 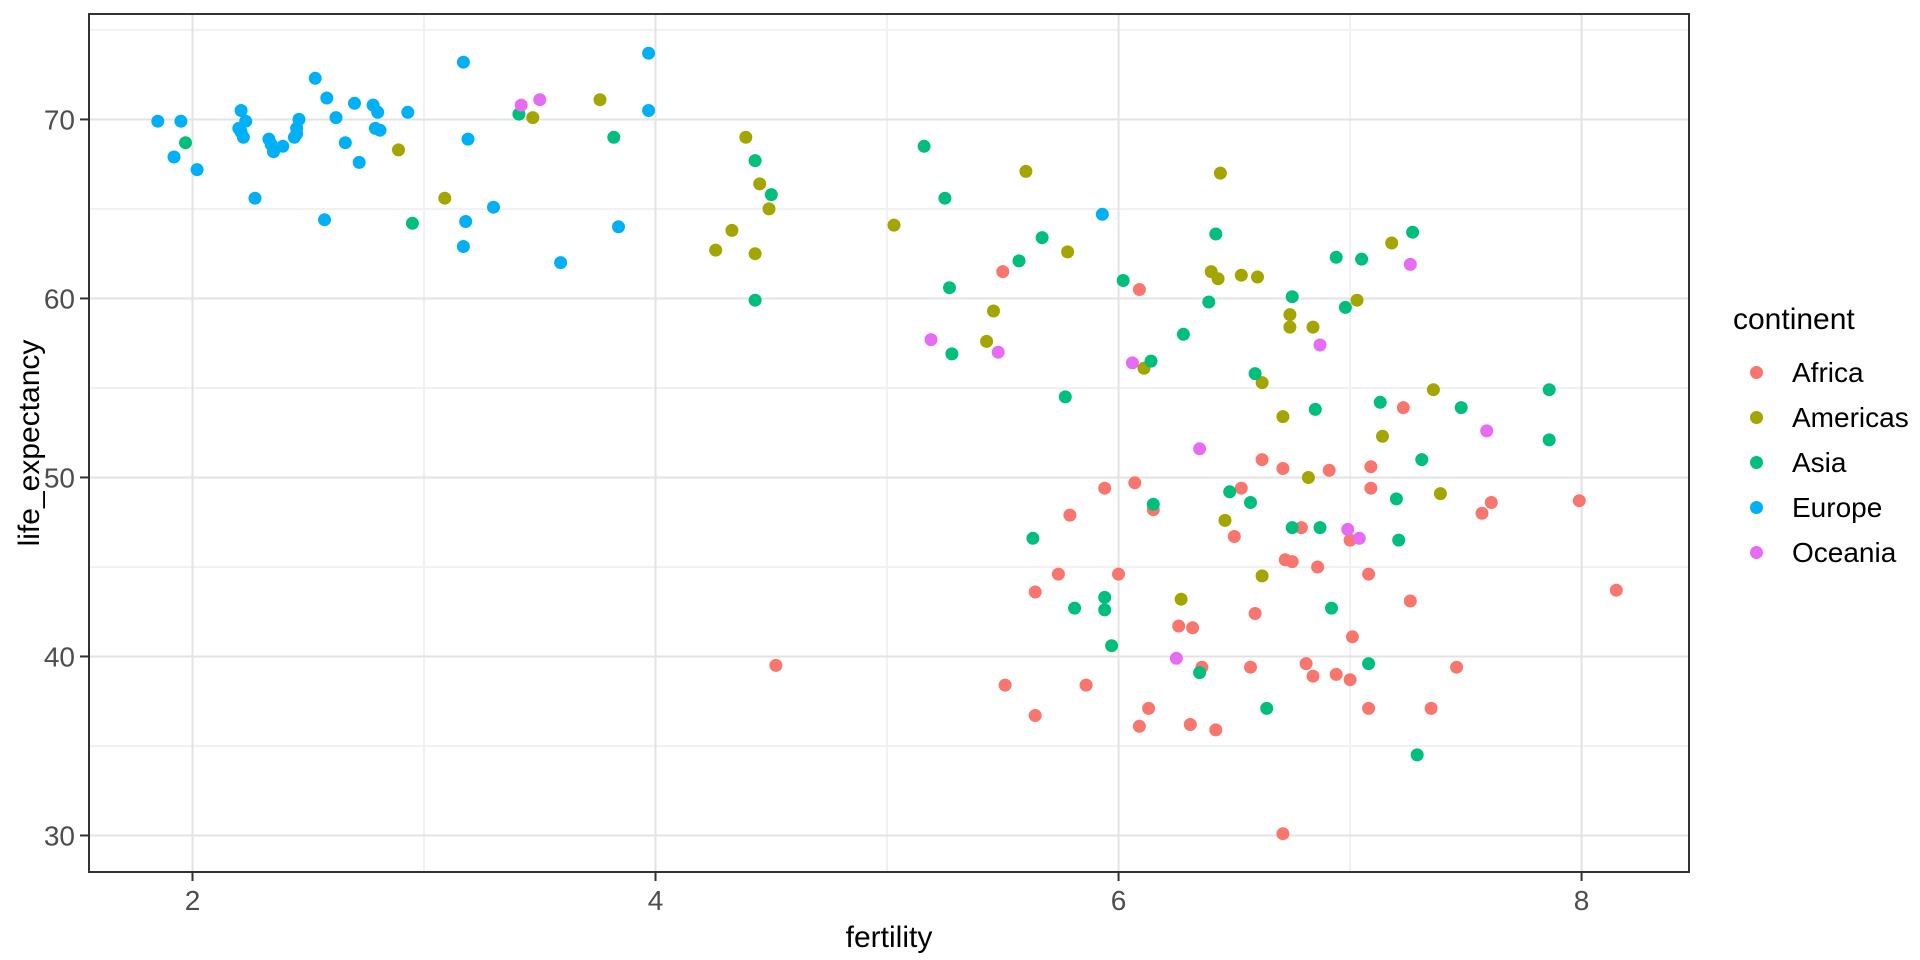 What do you see at coordinates (1850, 417) in the screenshot?
I see `legend-item-label: Americas` at bounding box center [1850, 417].